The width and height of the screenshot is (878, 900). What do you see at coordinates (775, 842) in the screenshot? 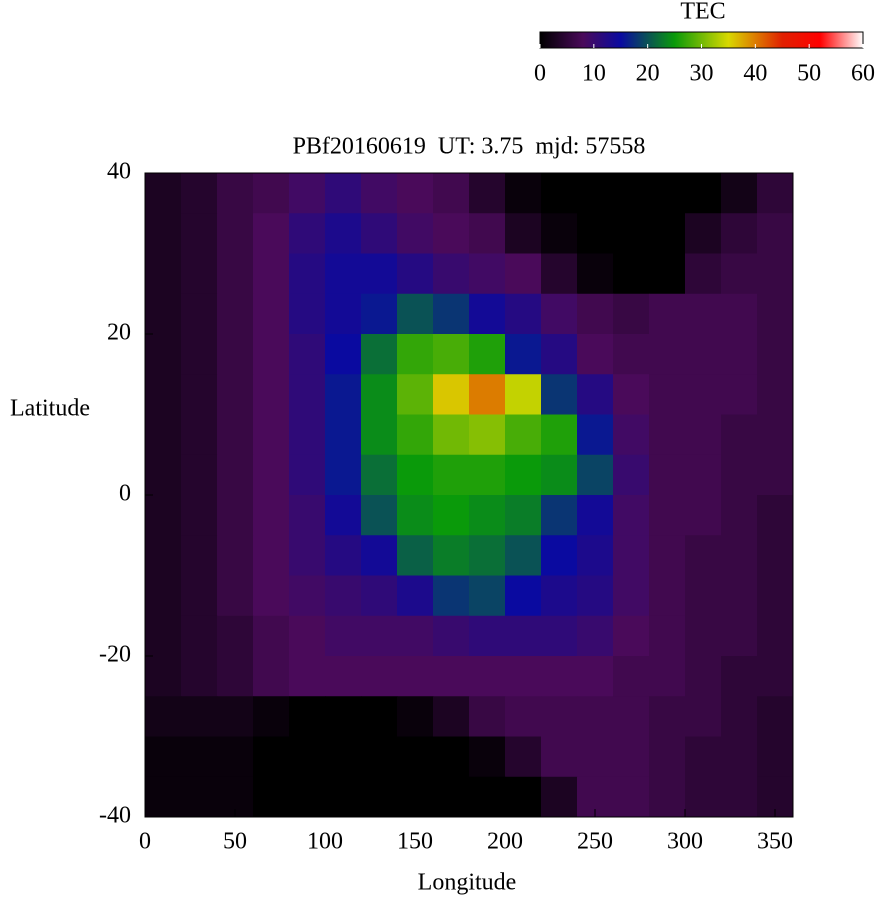
I see `x-tick-label: 350` at bounding box center [775, 842].